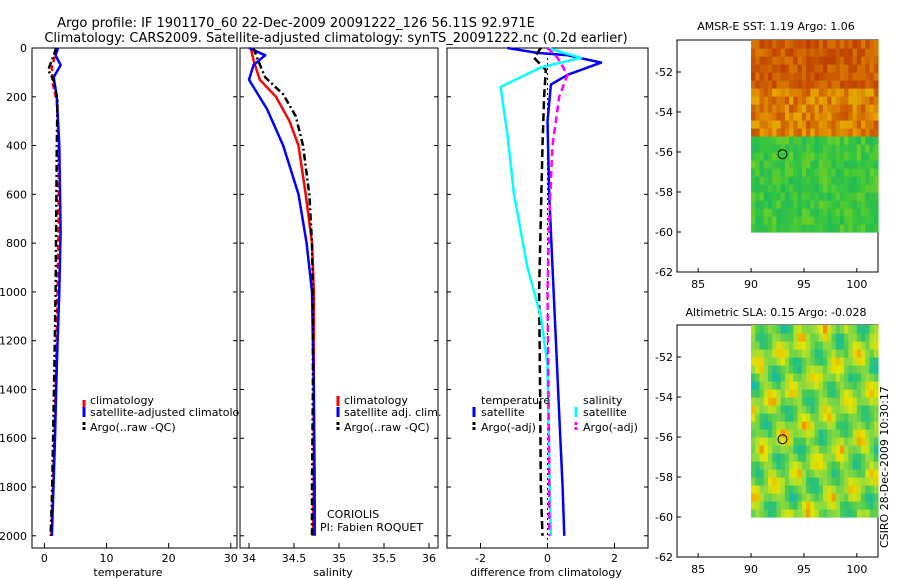 Image resolution: width=900 pixels, height=580 pixels. What do you see at coordinates (231, 558) in the screenshot?
I see `x-tick-label: 30` at bounding box center [231, 558].